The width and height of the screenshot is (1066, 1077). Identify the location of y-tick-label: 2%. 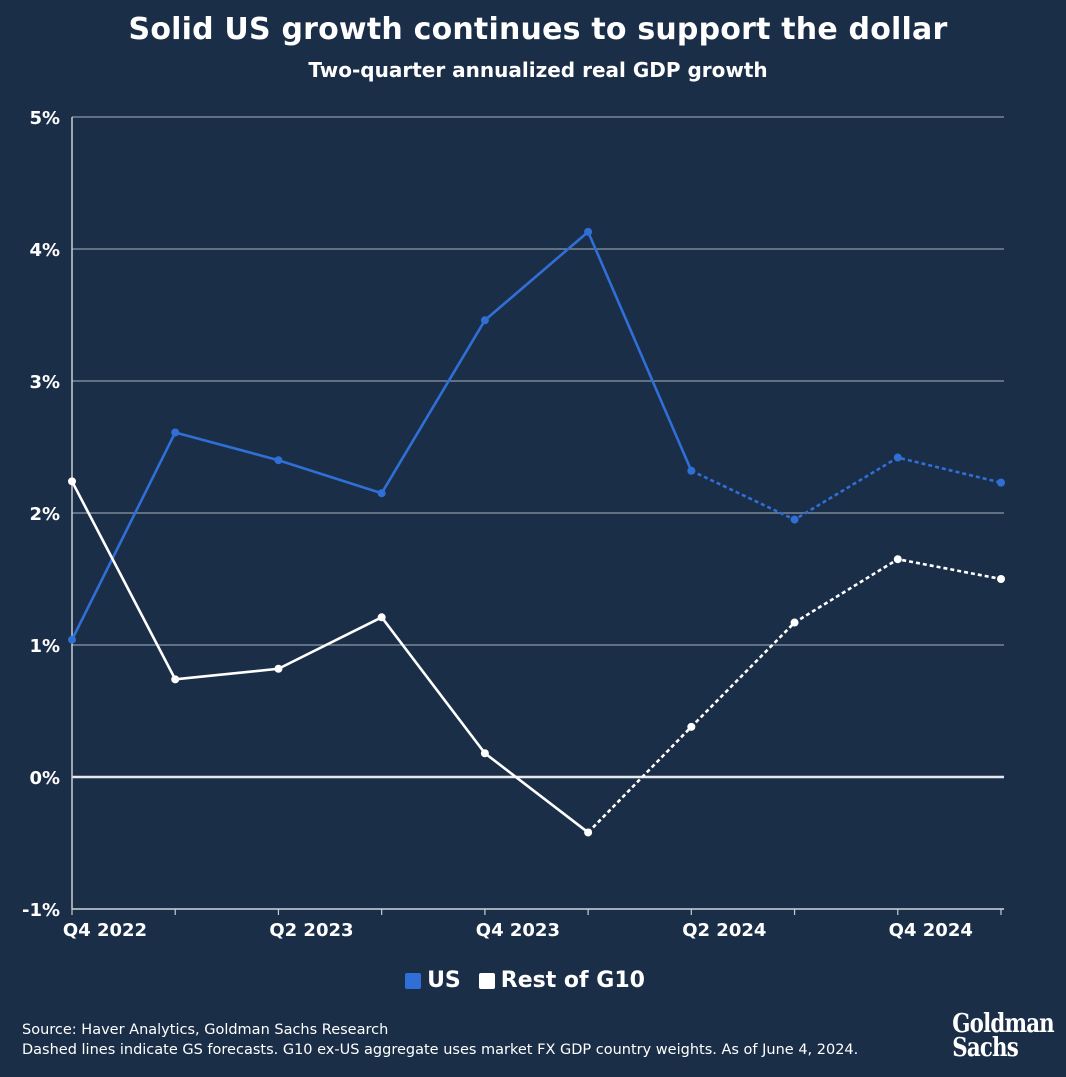
(44, 514).